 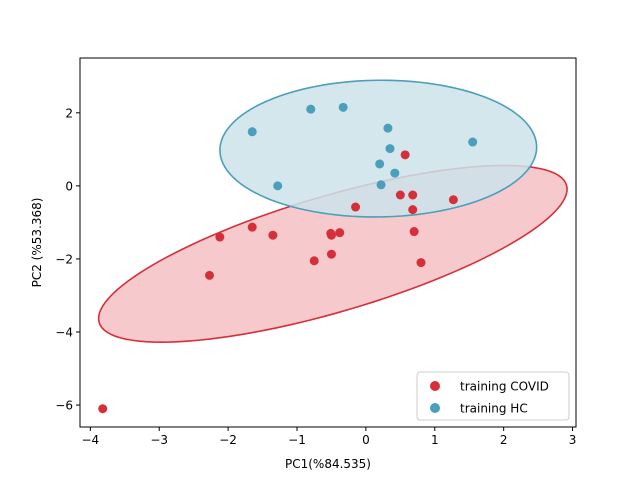 I want to click on x-tick-label: 0, so click(x=366, y=440).